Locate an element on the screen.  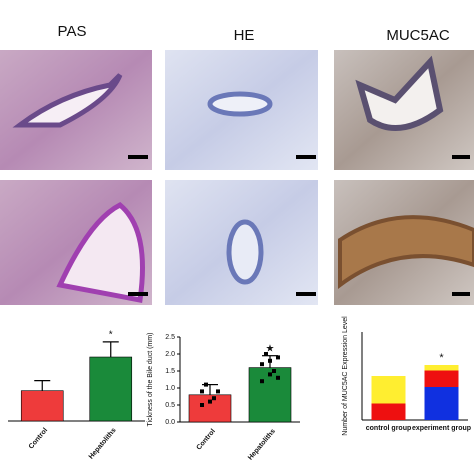
panel-label: HE is located at coordinates (244, 35).